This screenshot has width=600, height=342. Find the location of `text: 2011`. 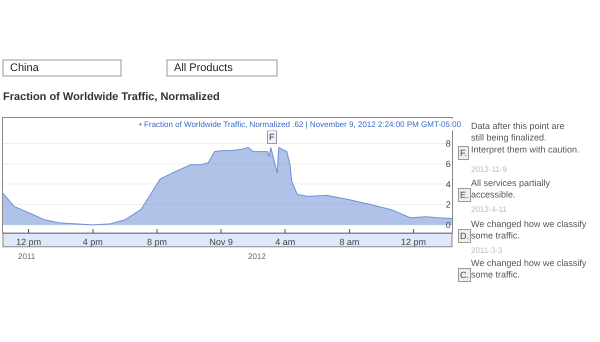

text: 2011 is located at coordinates (27, 256).